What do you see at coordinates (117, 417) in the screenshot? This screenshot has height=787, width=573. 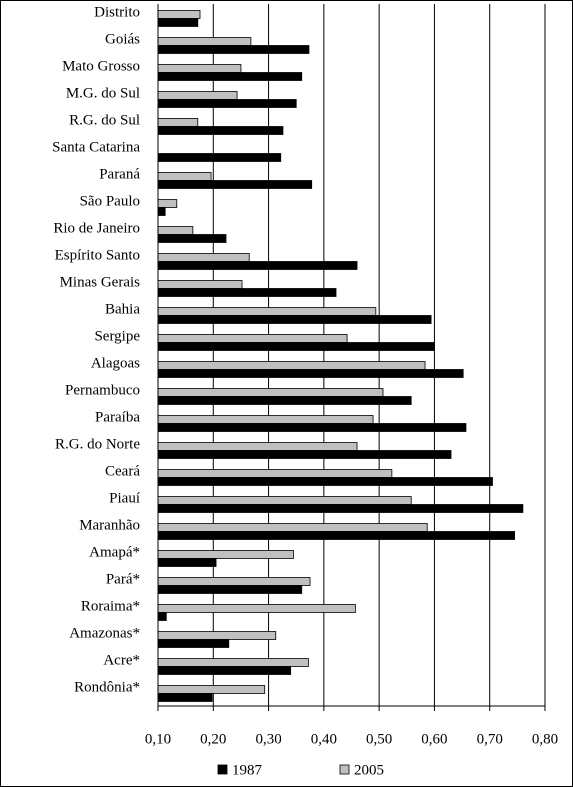 I see `y-tick-label: Paraíba` at bounding box center [117, 417].